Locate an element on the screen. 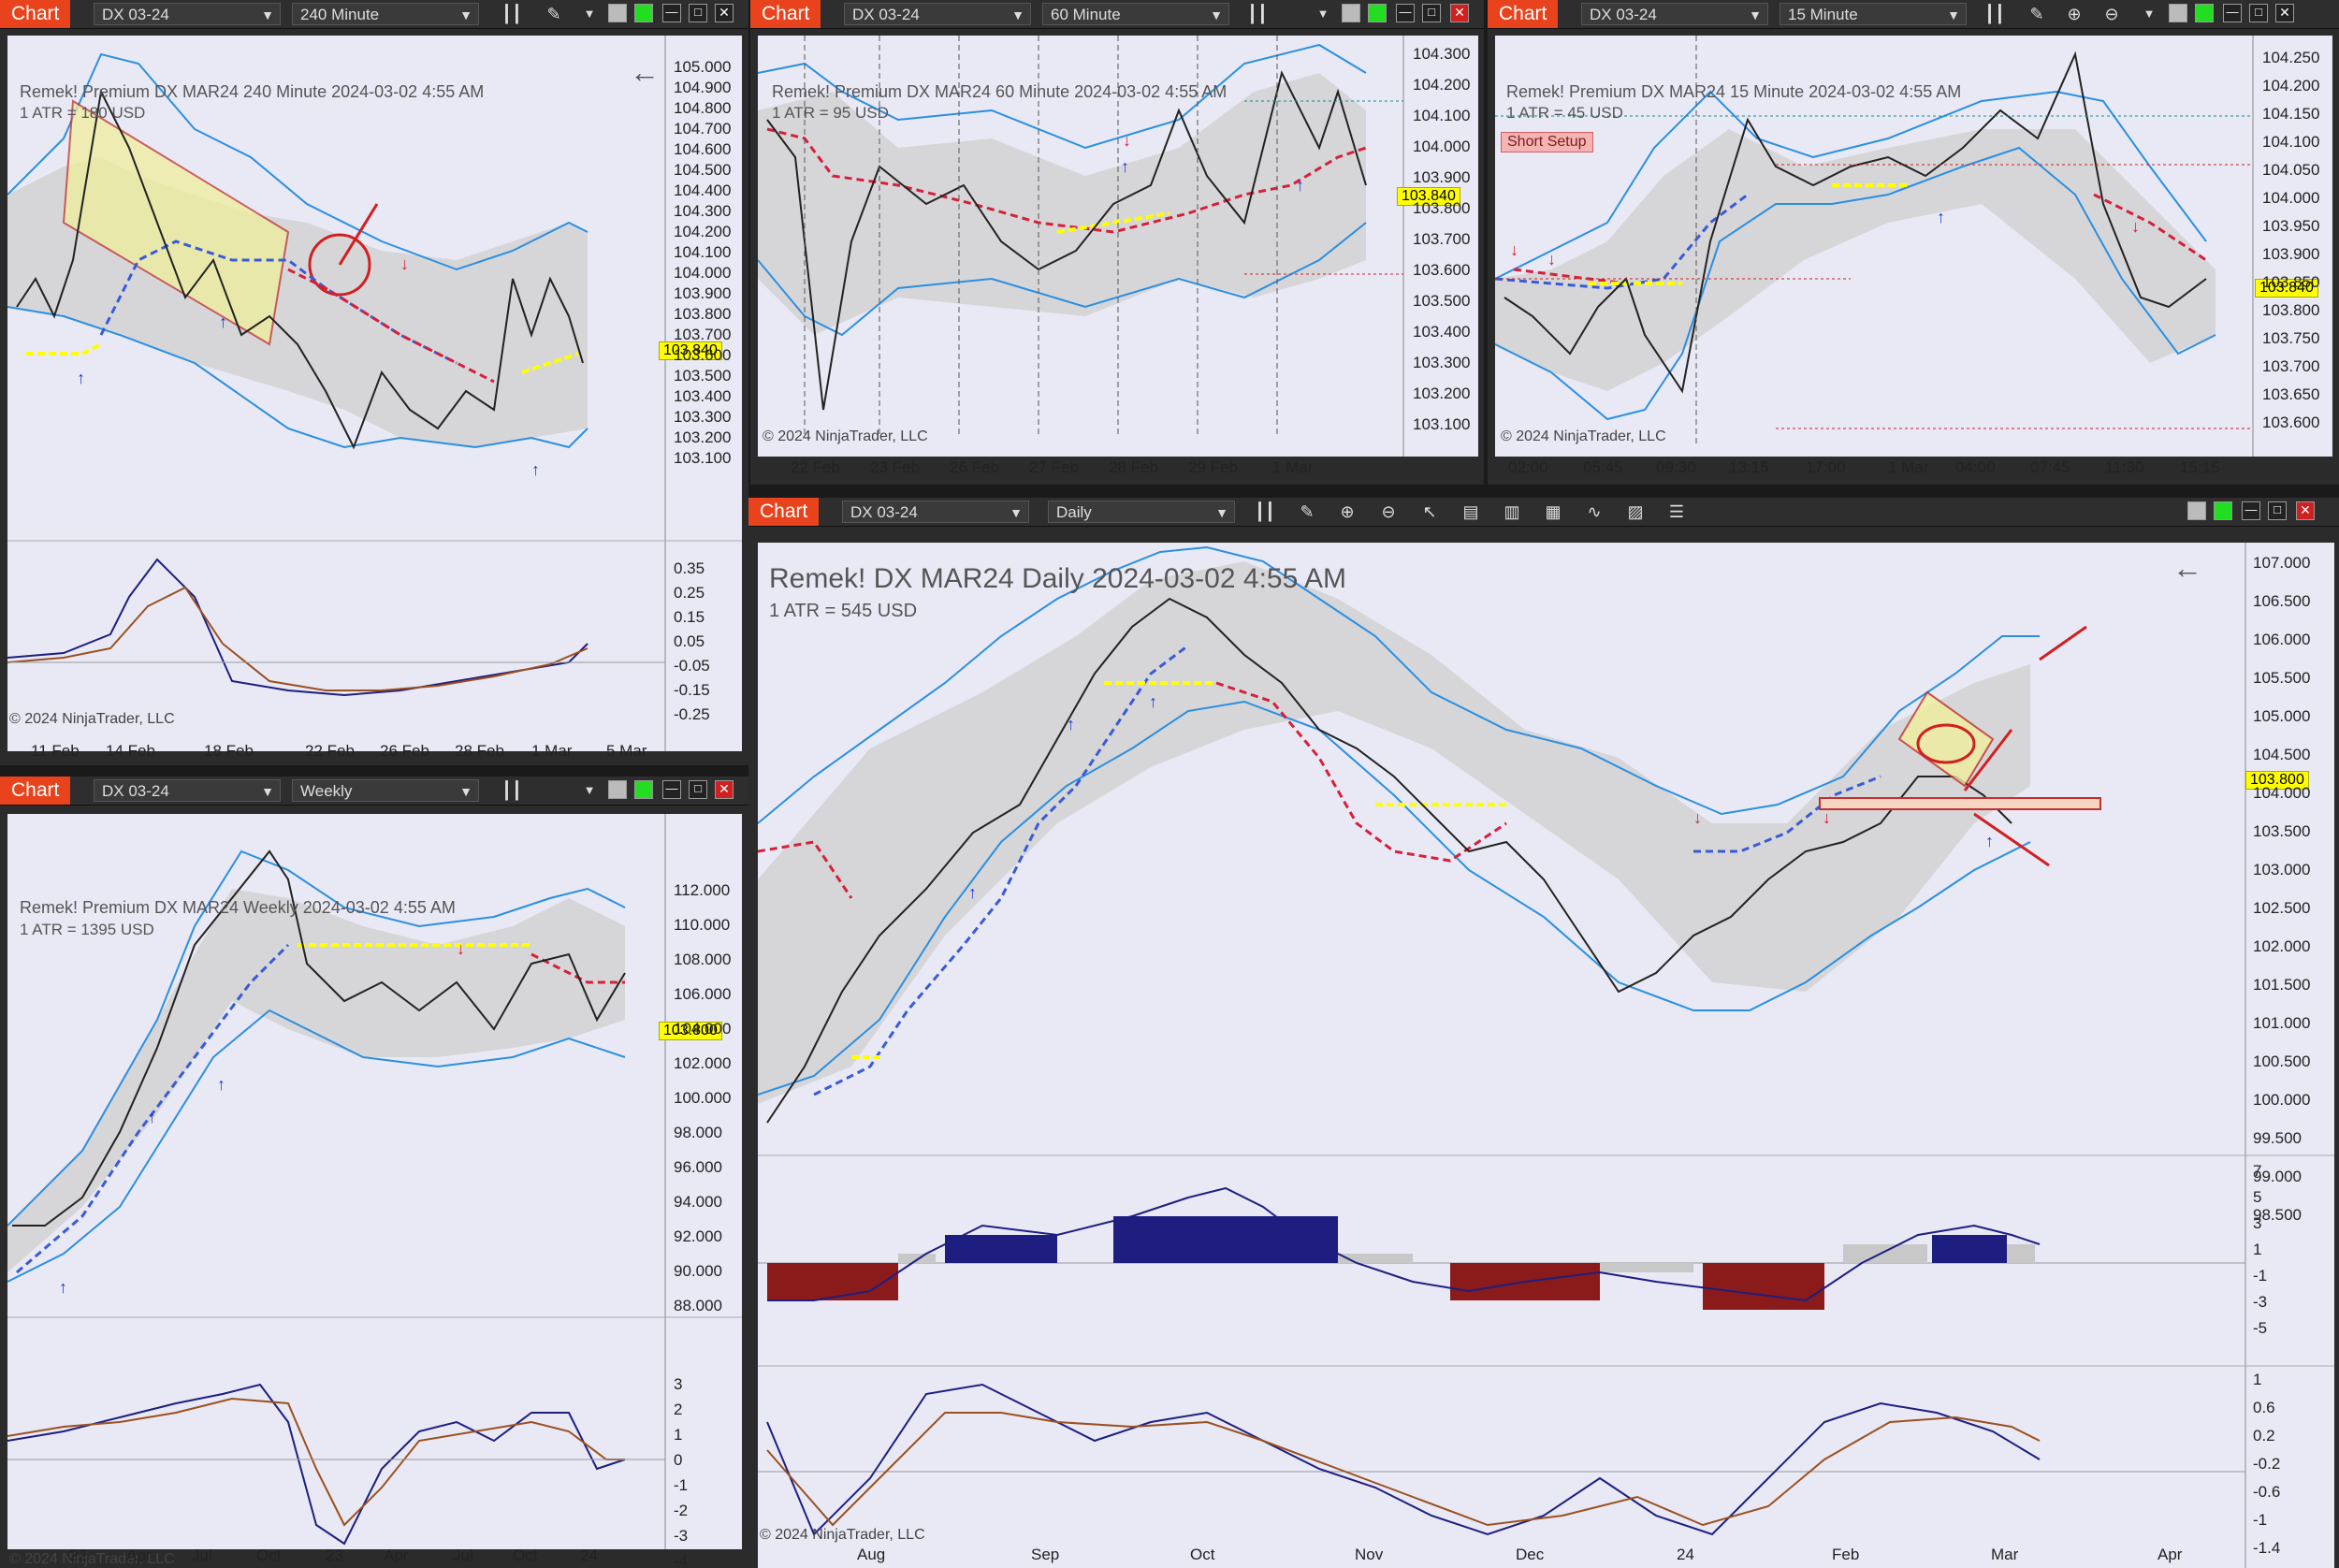 The width and height of the screenshot is (2339, 1568). y-tick: 98.000 is located at coordinates (698, 1132).